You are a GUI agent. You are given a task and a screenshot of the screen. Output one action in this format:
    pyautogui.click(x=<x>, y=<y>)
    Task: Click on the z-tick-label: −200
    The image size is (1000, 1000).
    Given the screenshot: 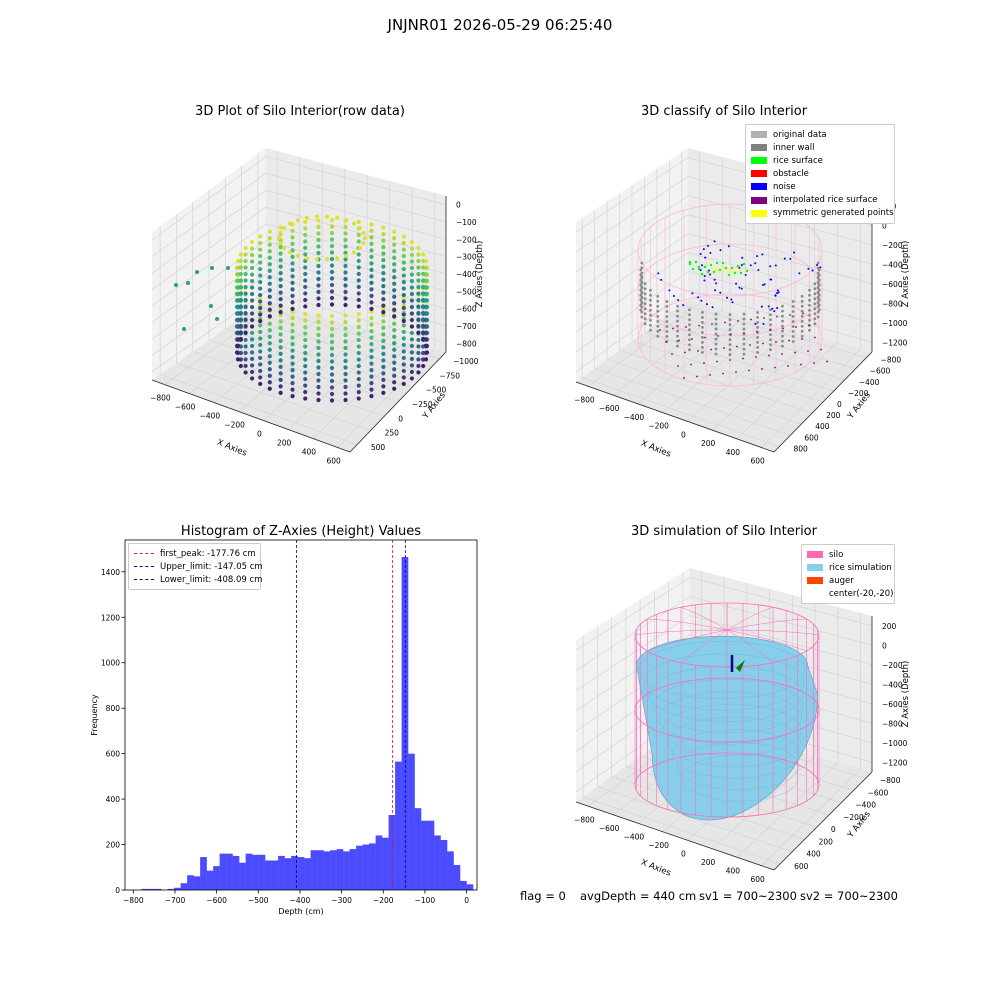 What is the action you would take?
    pyautogui.click(x=892, y=245)
    